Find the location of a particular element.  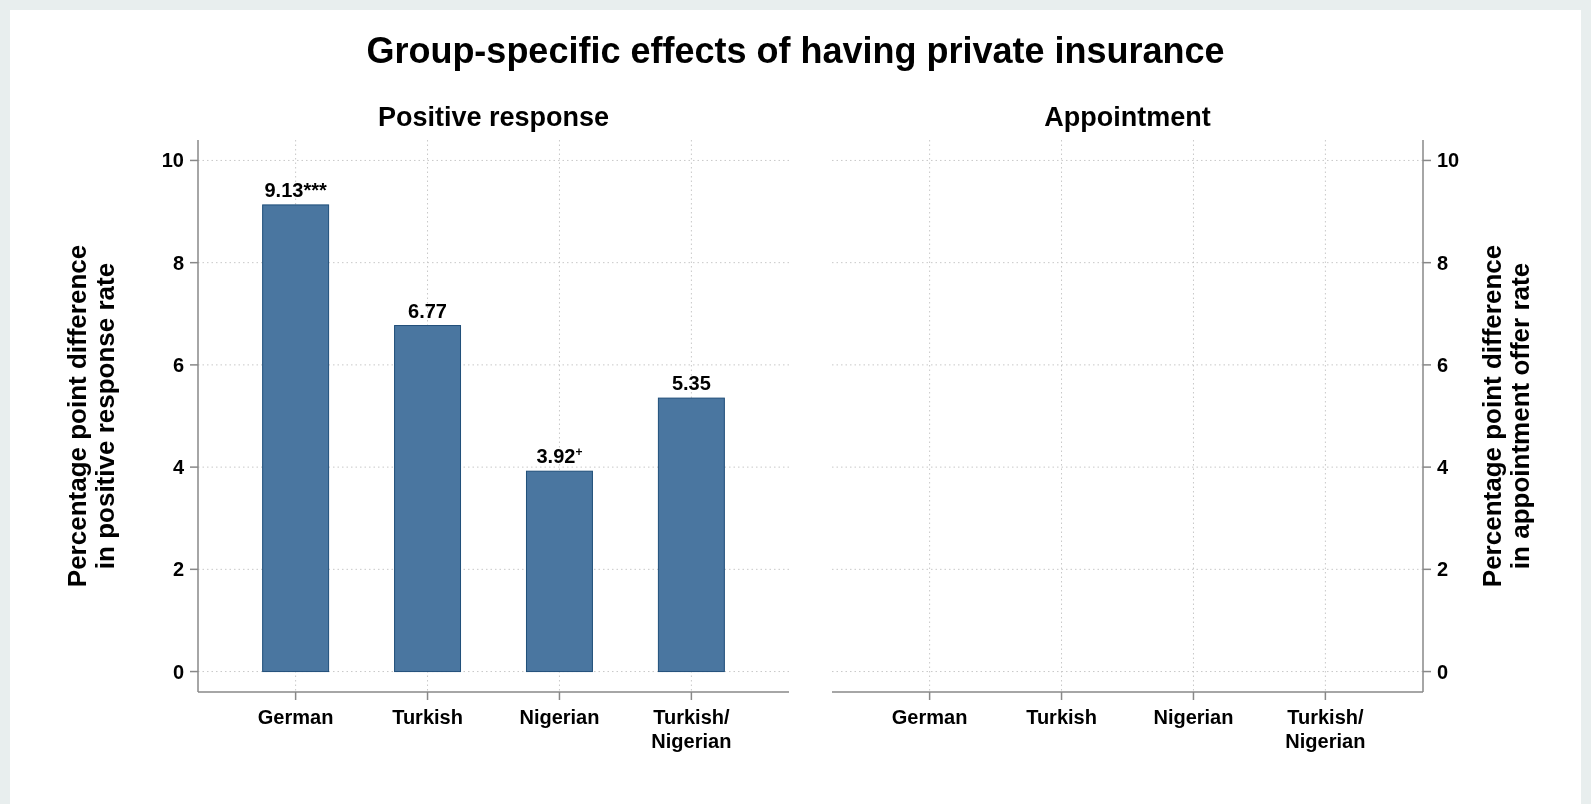

y-tick-label: 2 is located at coordinates (178, 569).